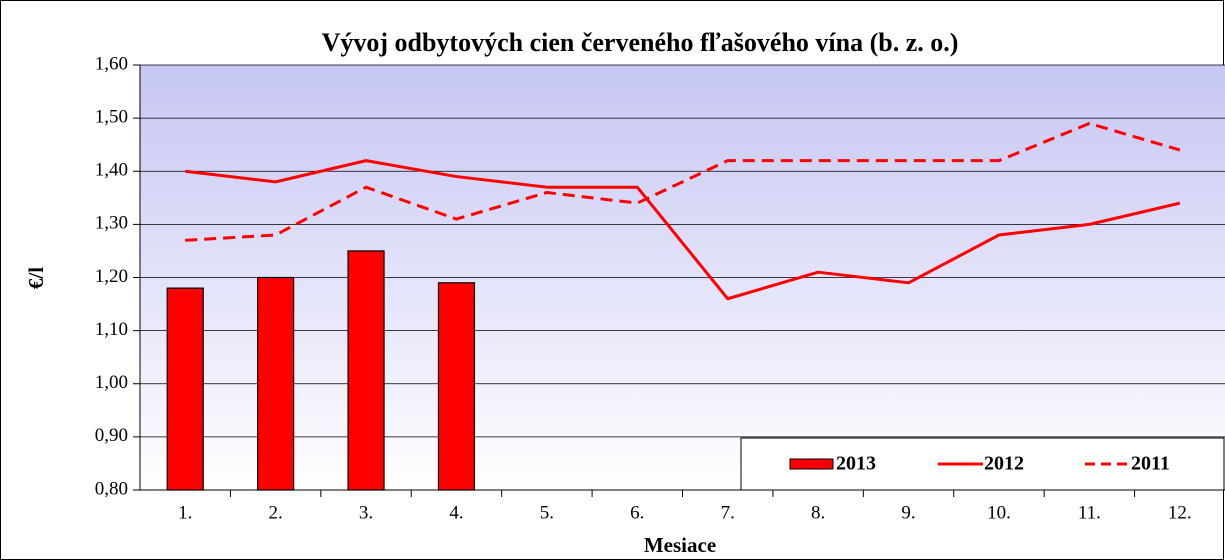 The height and width of the screenshot is (560, 1225). I want to click on x-tick-label: 1., so click(185, 512).